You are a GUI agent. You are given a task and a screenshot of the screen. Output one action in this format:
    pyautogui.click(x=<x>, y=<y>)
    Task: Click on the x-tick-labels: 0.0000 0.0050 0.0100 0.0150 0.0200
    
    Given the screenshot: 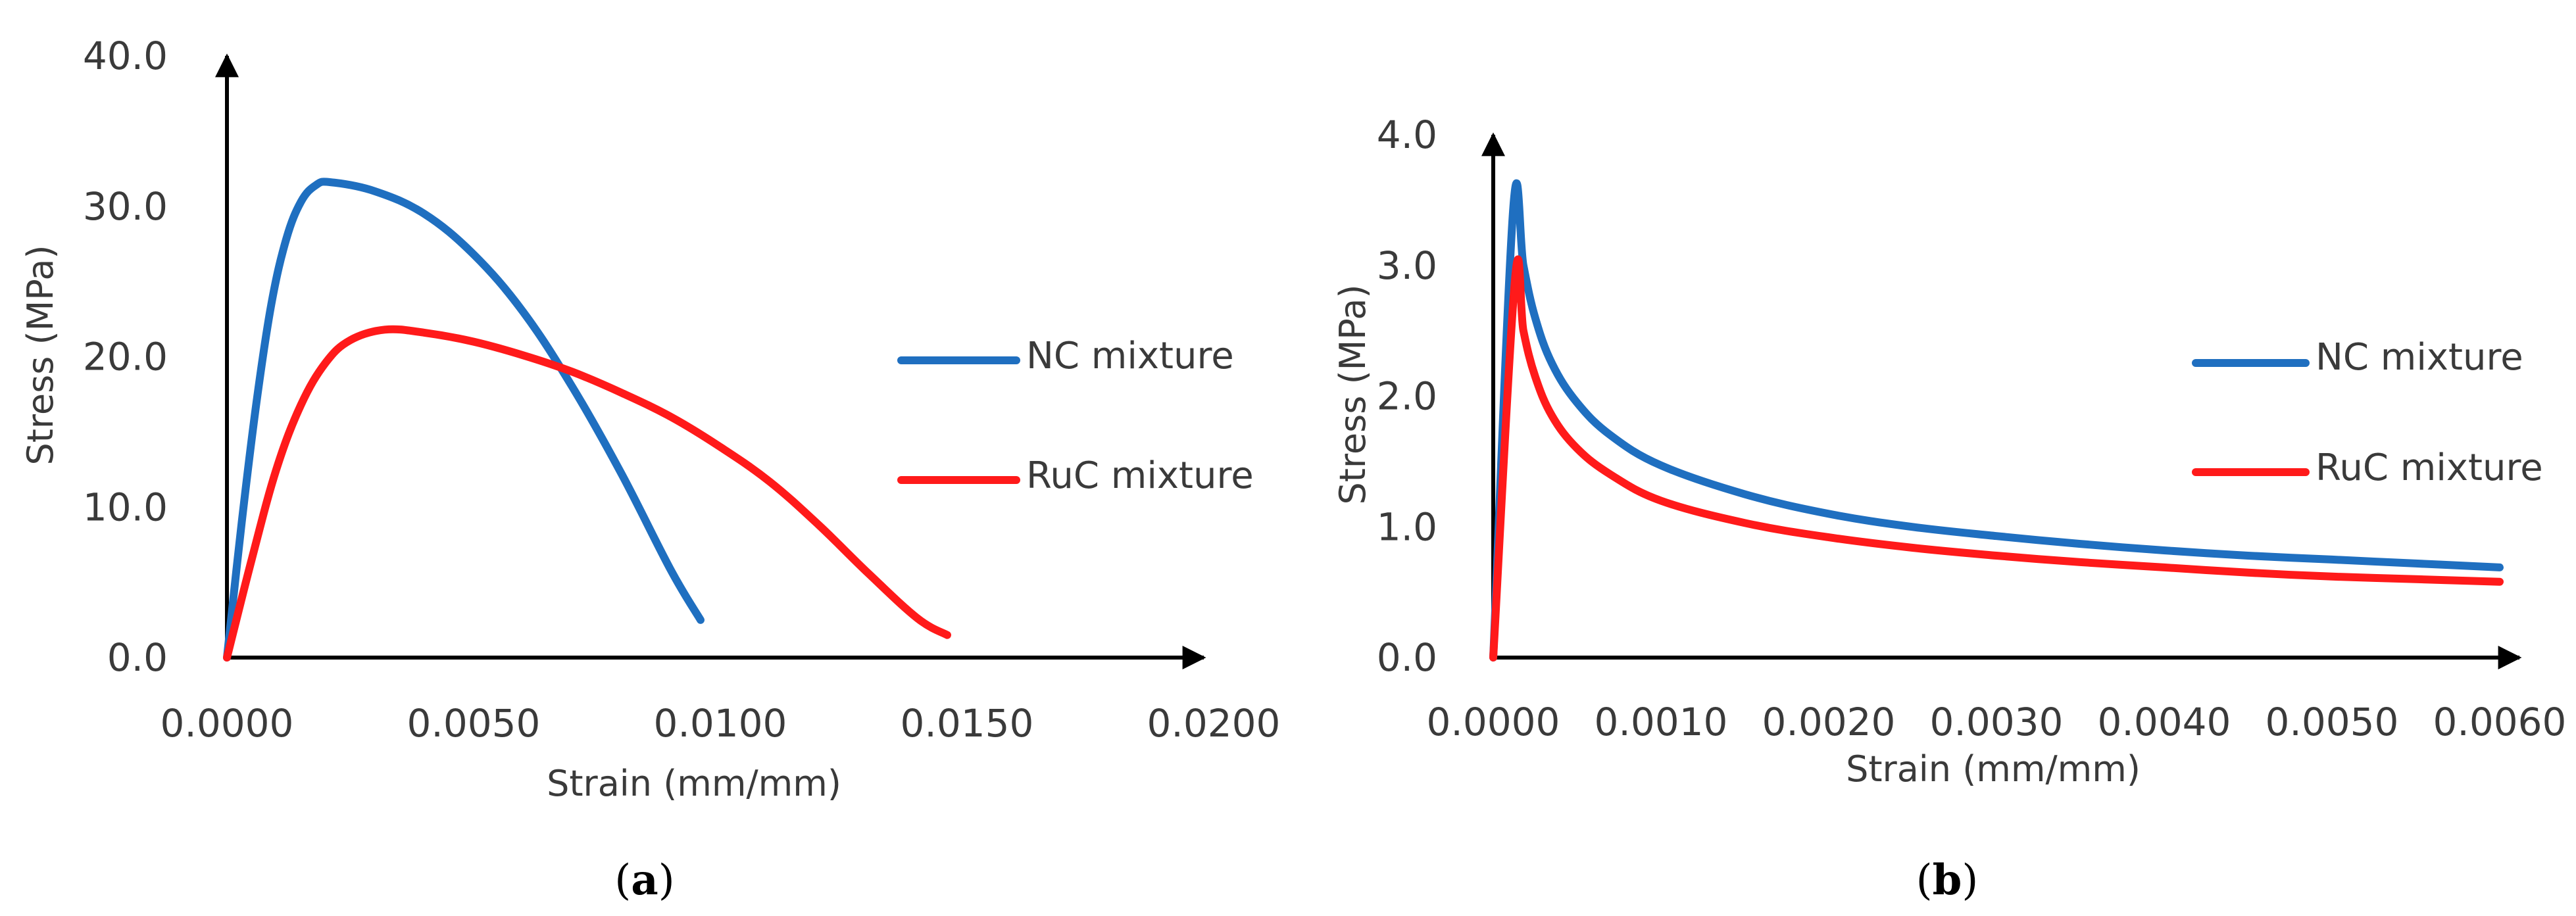 What is the action you would take?
    pyautogui.click(x=721, y=724)
    